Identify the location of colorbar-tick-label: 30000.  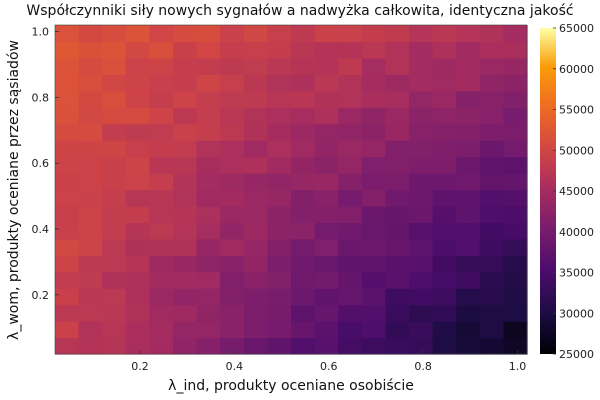
(576, 313).